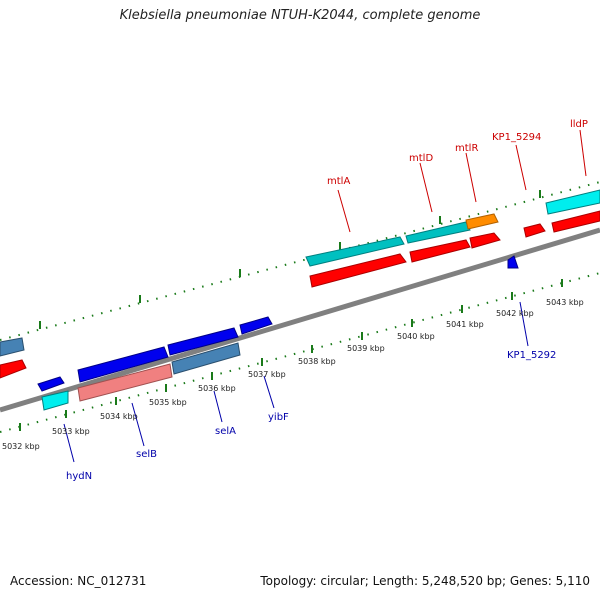  What do you see at coordinates (55, 400) in the screenshot?
I see `gene-hydN-cyan` at bounding box center [55, 400].